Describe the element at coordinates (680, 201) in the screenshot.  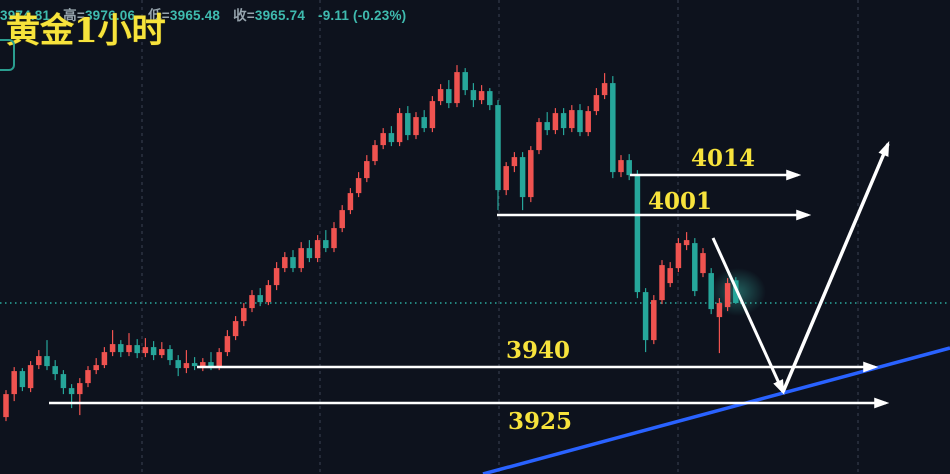
I see `price-level-label: 4001` at that location.